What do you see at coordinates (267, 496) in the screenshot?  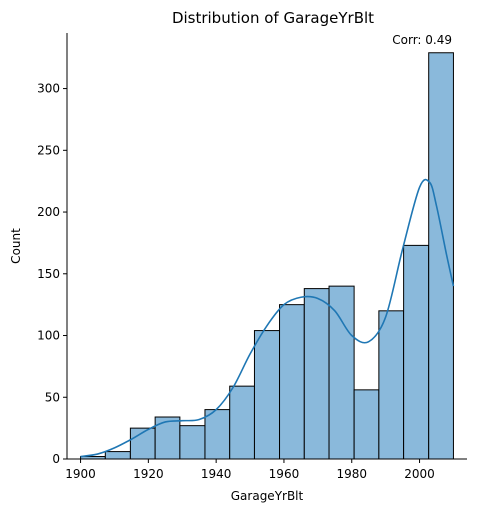 I see `x-axis-label: GarageYrBlt` at bounding box center [267, 496].